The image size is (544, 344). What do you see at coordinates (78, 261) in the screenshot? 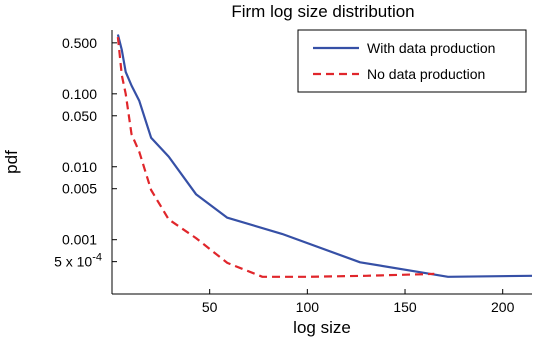
I see `y-tick-label: 5 x 10⁻⁴` at bounding box center [78, 261].